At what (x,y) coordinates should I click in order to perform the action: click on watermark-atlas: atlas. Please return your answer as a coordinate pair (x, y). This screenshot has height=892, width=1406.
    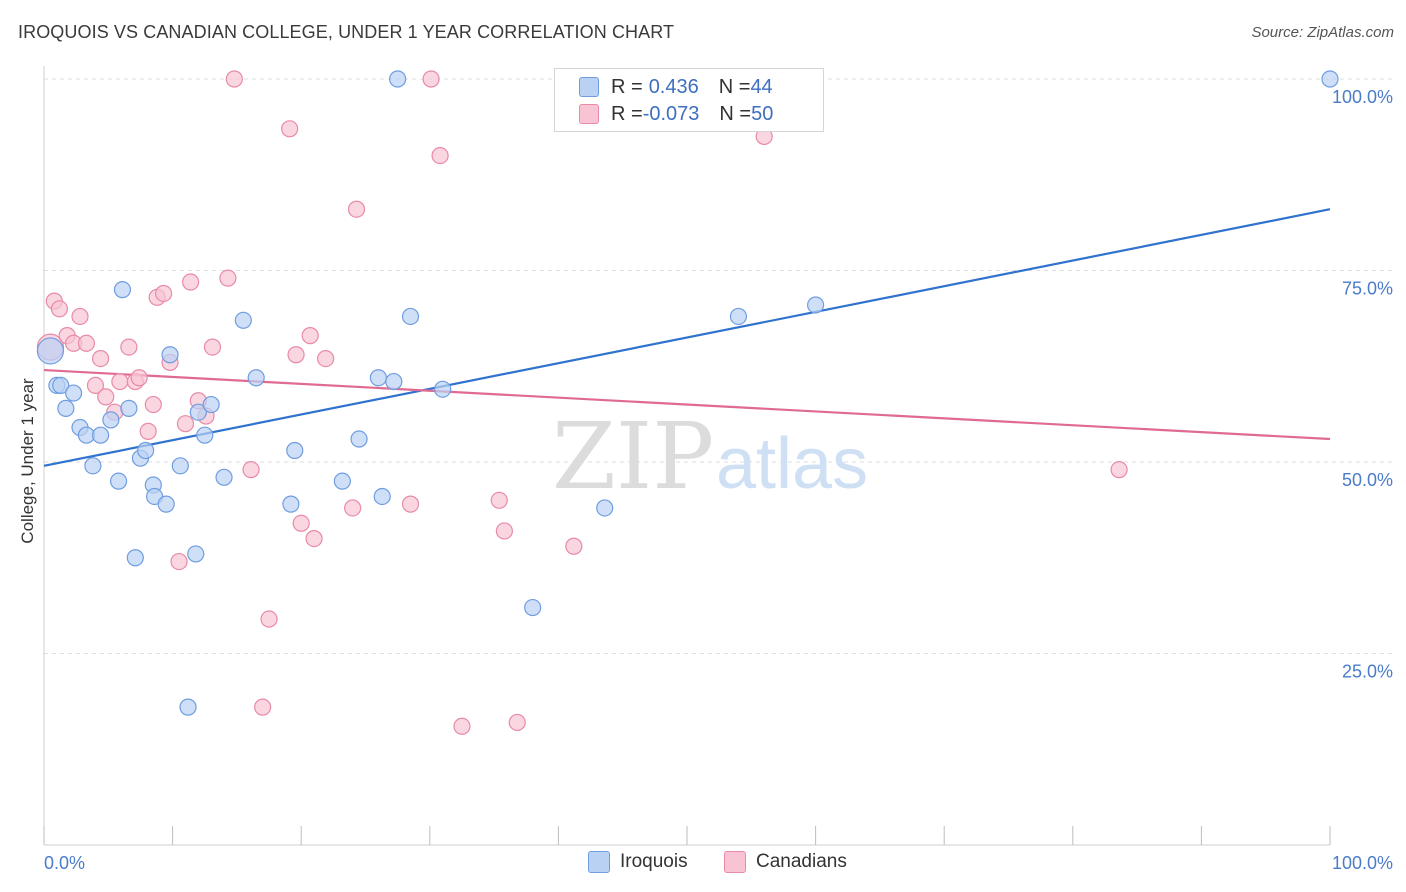
    Looking at the image, I should click on (792, 464).